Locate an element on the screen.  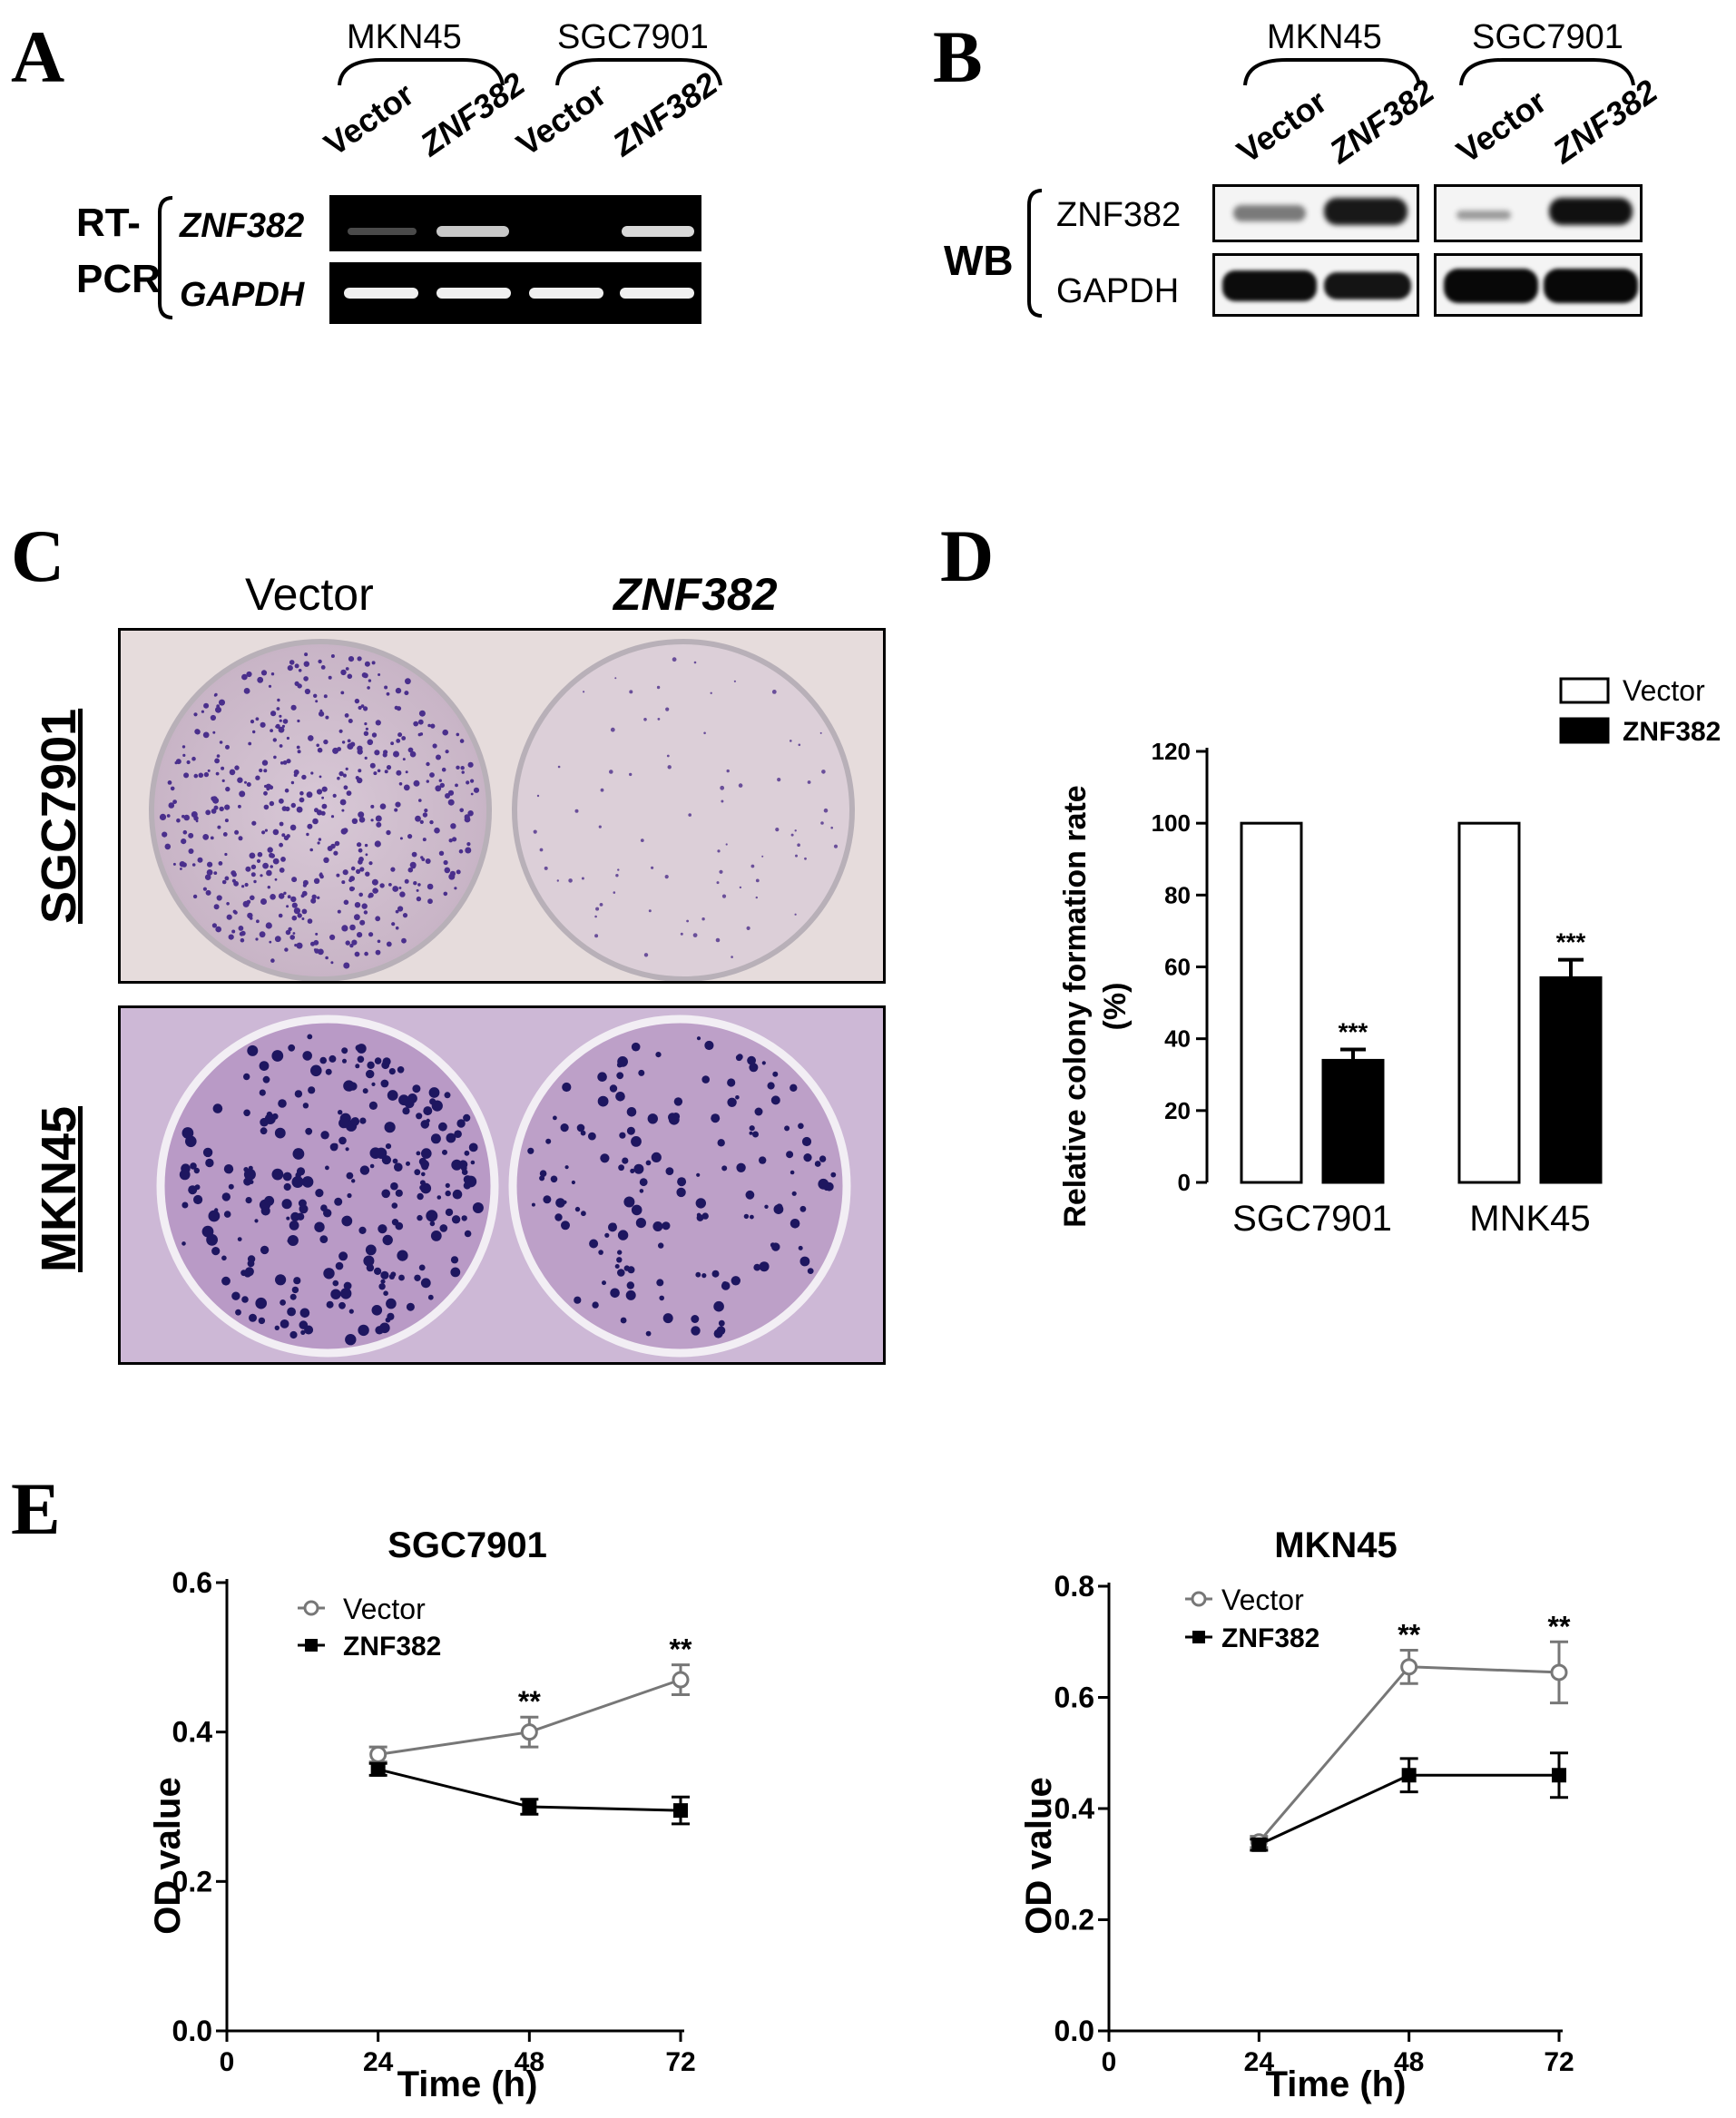
panel-a-method-line-2: PCR is located at coordinates (119, 279).